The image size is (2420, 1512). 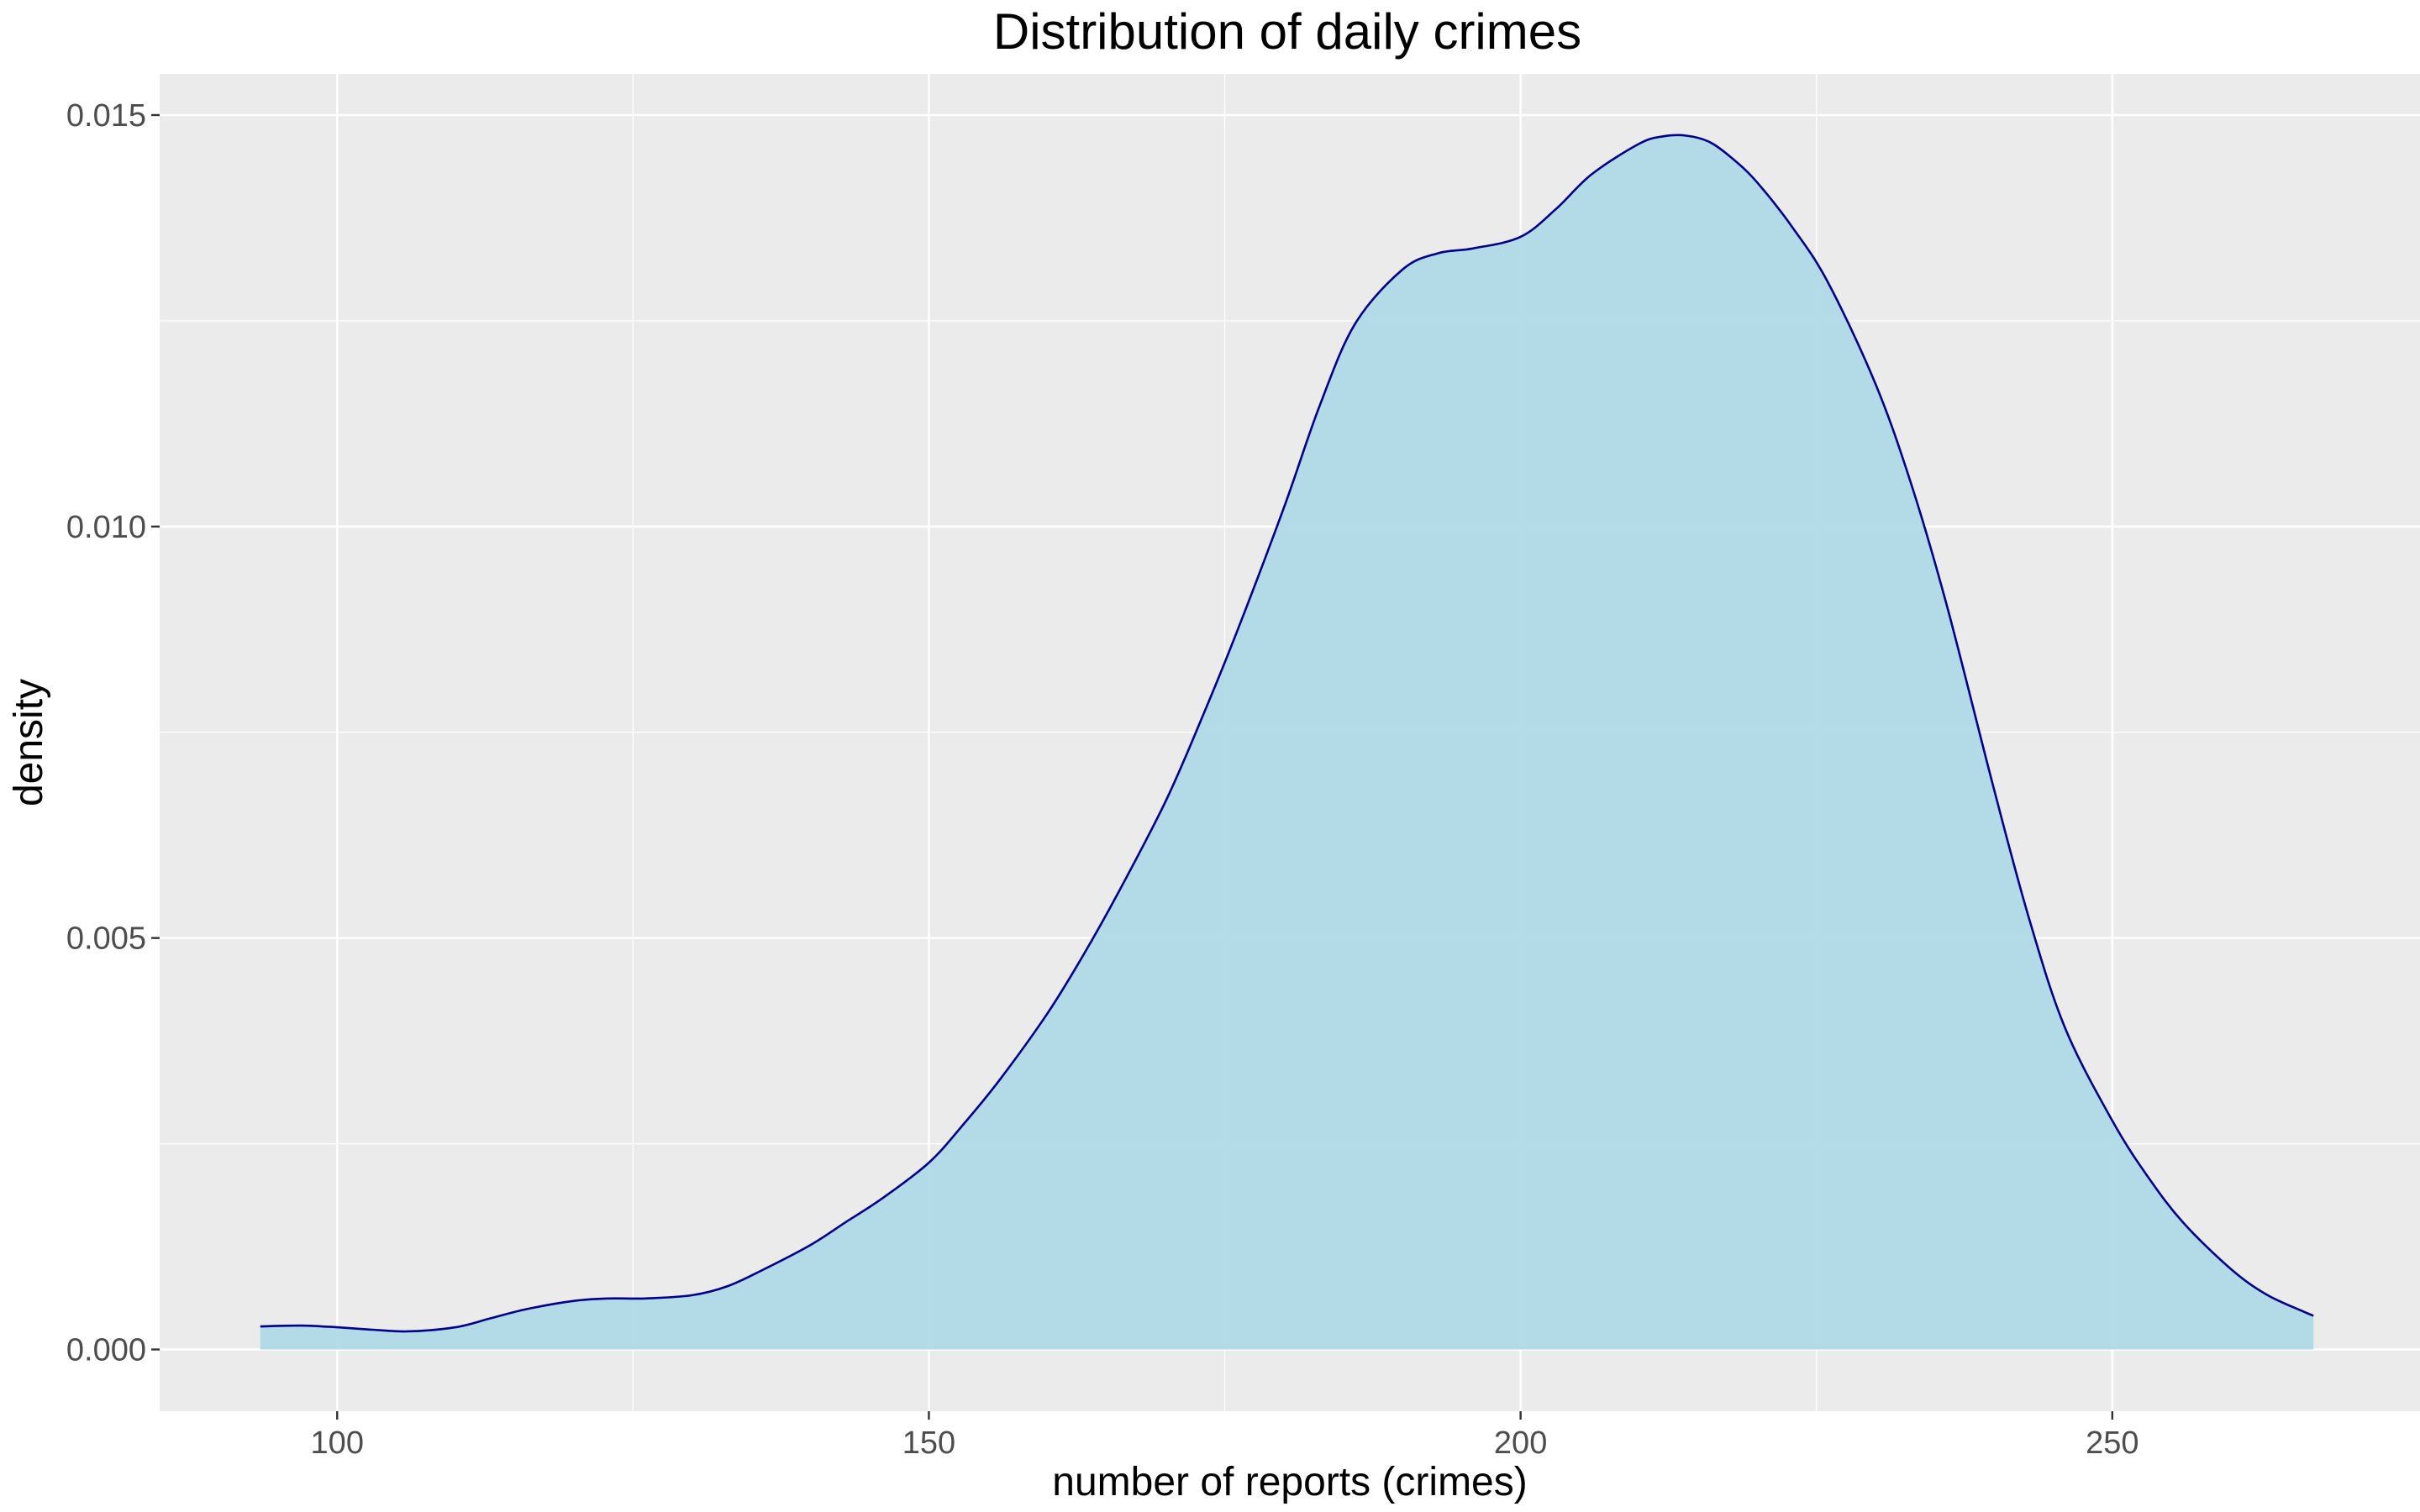 What do you see at coordinates (113, 733) in the screenshot?
I see `y-axis: 0.000 0.005 0.010 0.015` at bounding box center [113, 733].